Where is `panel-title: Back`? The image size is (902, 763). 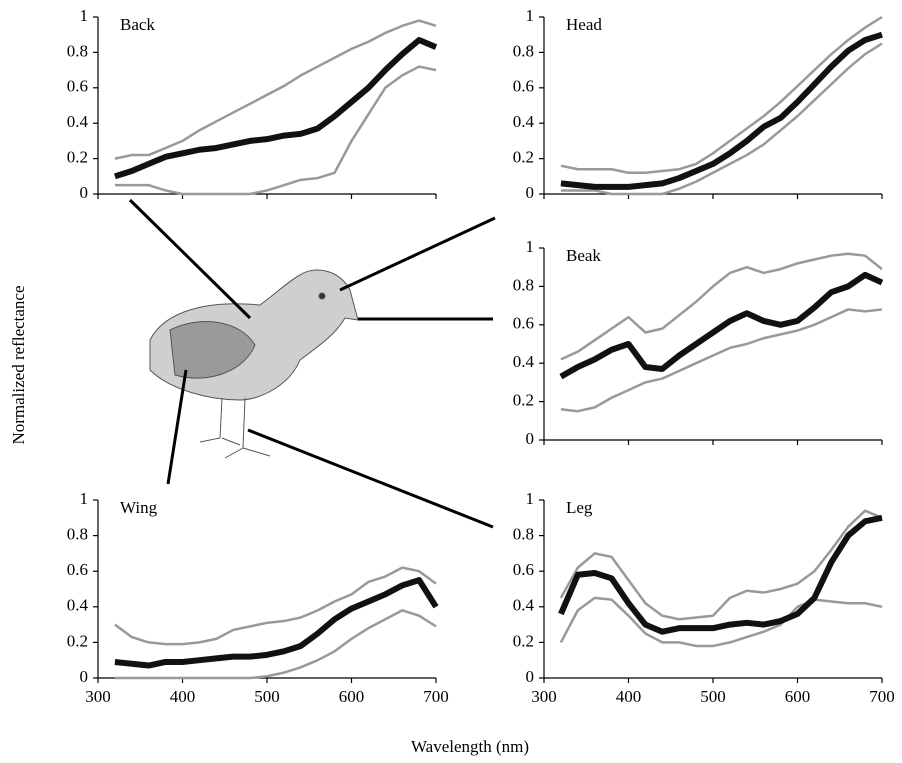
panel-title: Back is located at coordinates (137, 24).